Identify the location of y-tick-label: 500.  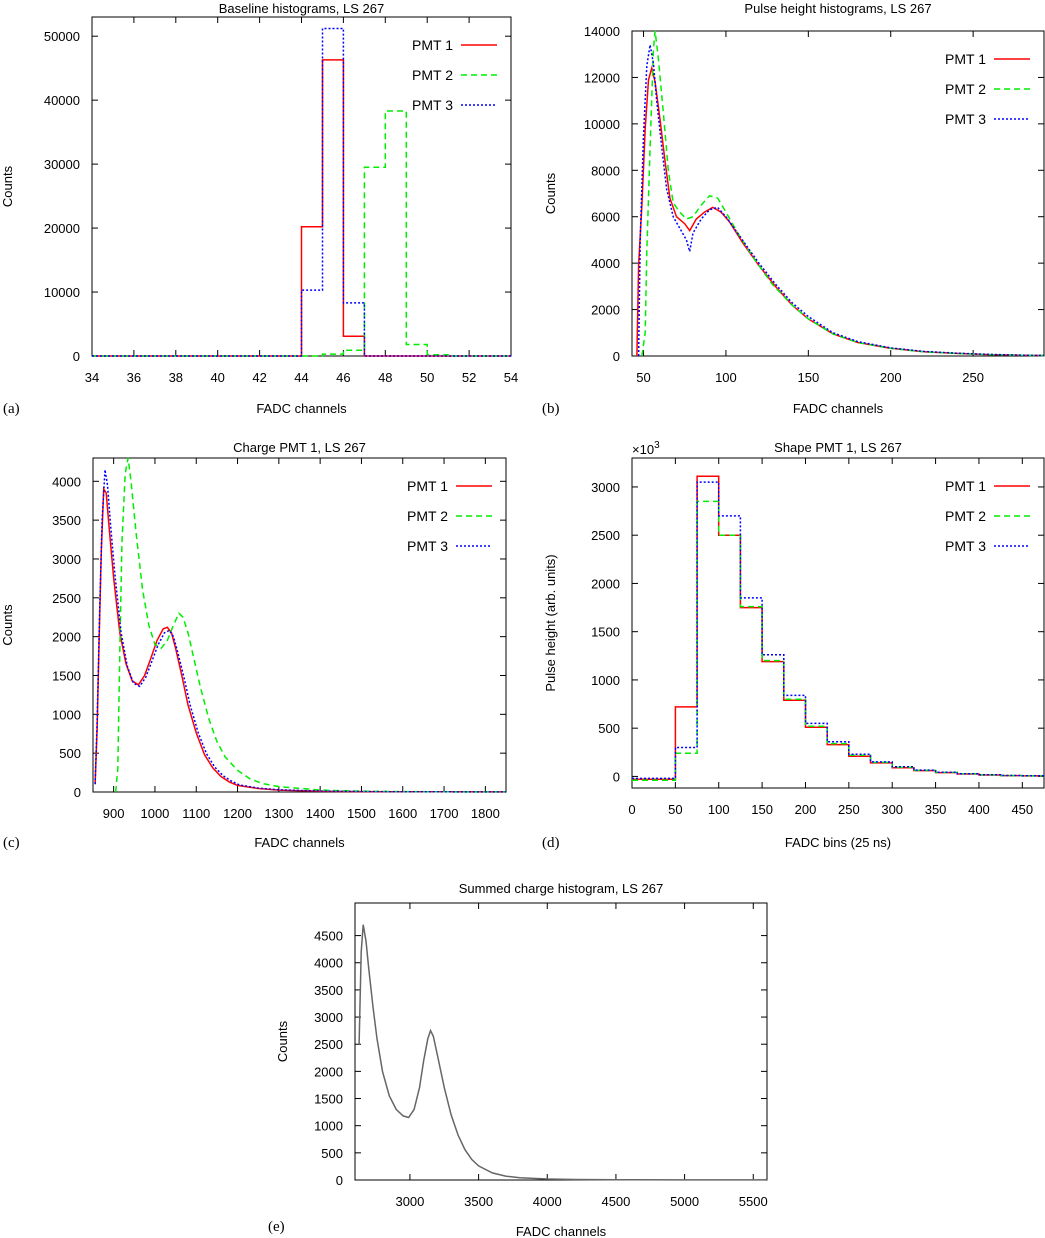
(332, 1153).